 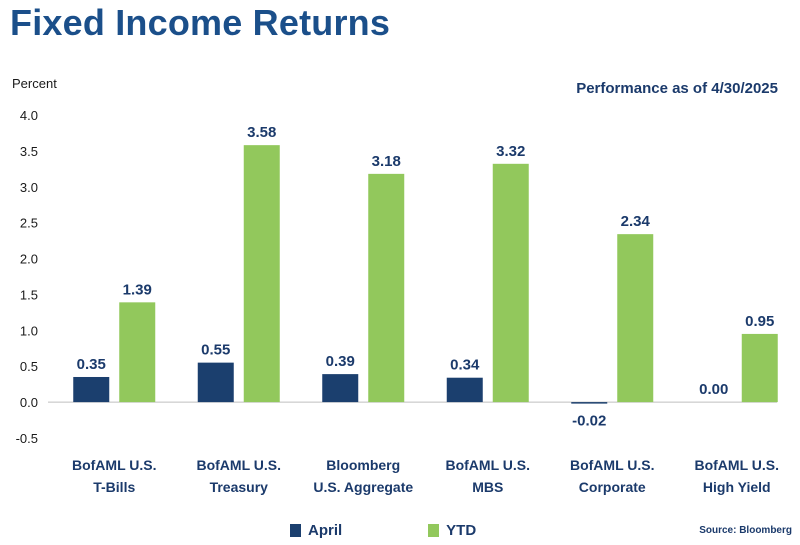 I want to click on y-tick-label: 3.0, so click(x=29, y=187).